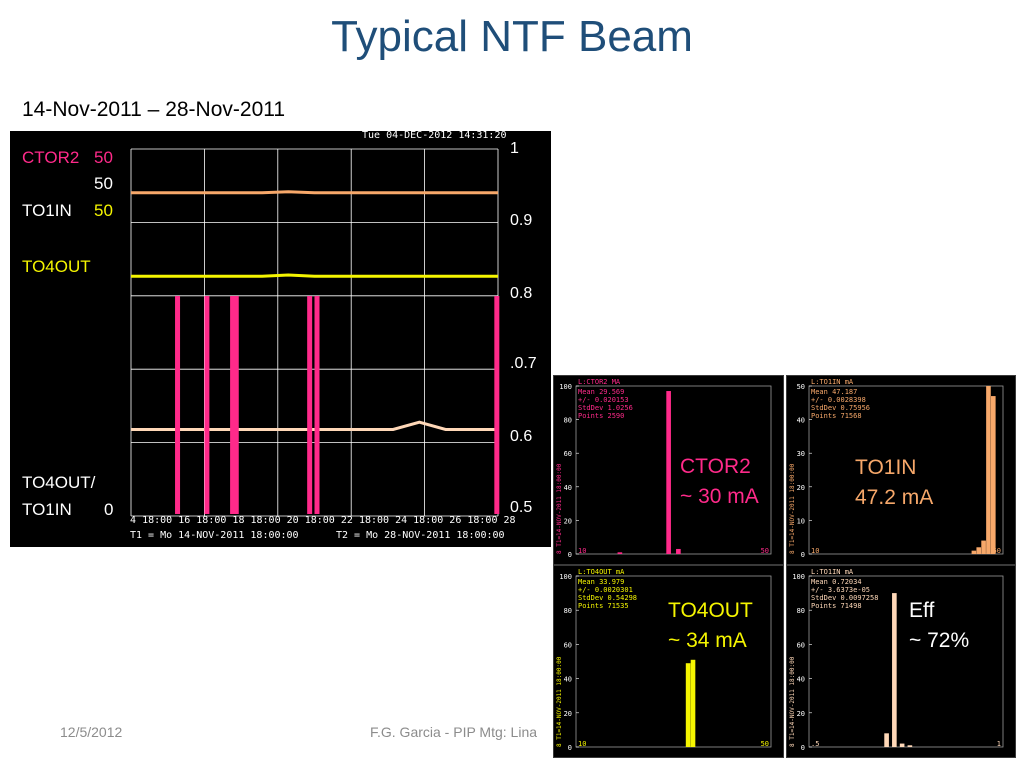  I want to click on histogram-stat: Mean 29.569, so click(601, 392).